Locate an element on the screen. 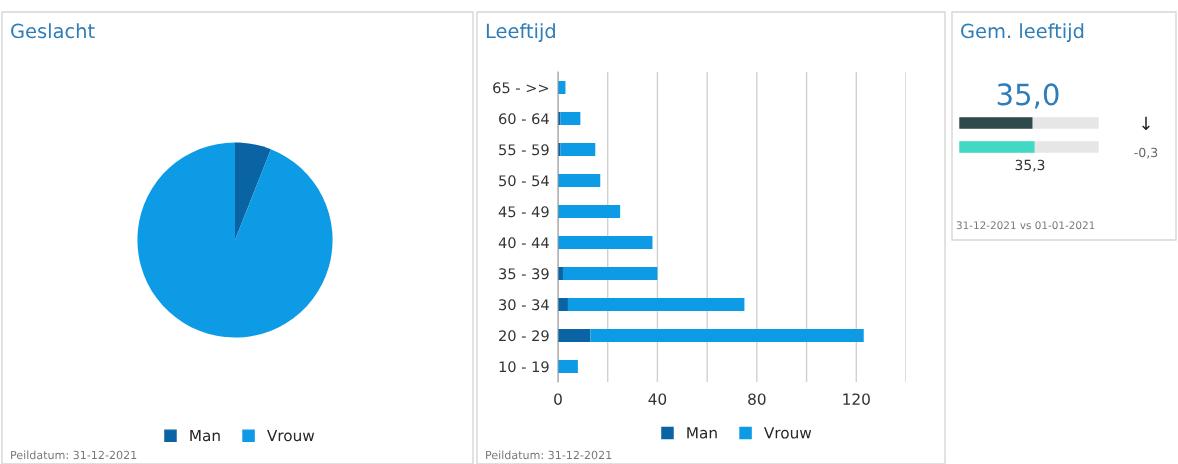 This screenshot has width=1178, height=464. text: Gem. leeftijd is located at coordinates (1022, 33).